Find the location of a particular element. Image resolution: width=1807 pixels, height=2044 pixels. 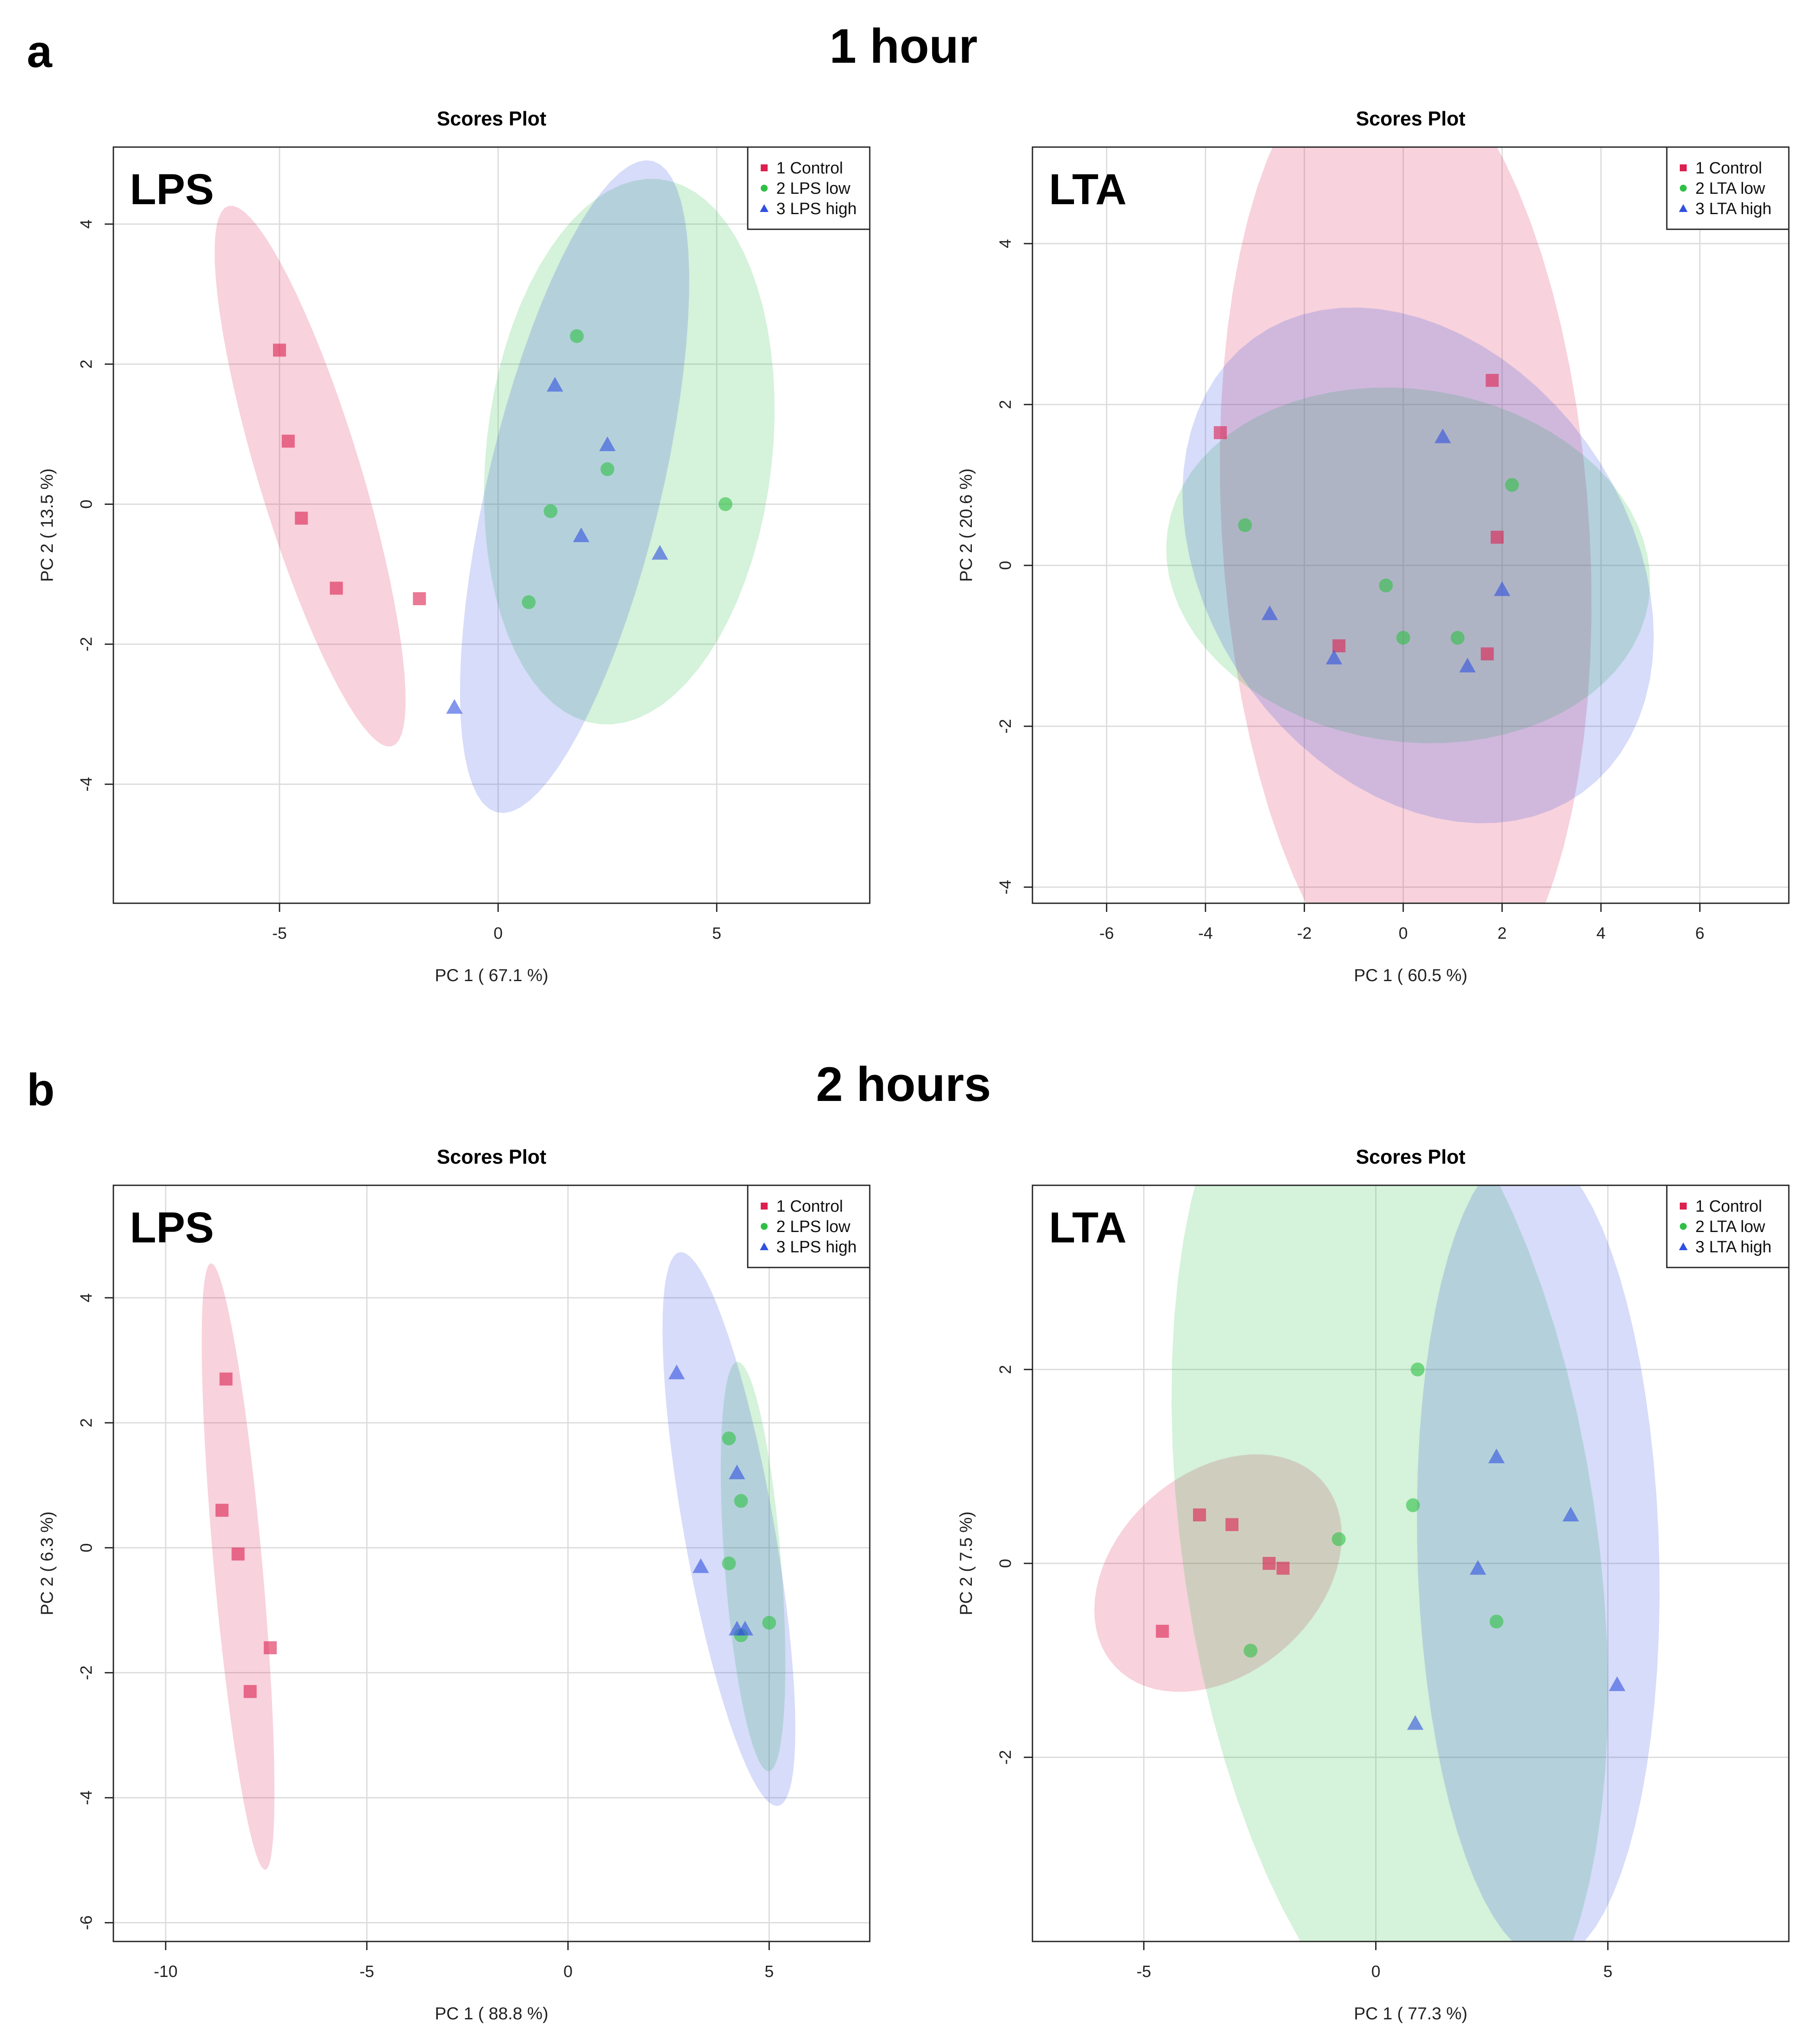

row-title-2-hours: 2 hours is located at coordinates (903, 1084).